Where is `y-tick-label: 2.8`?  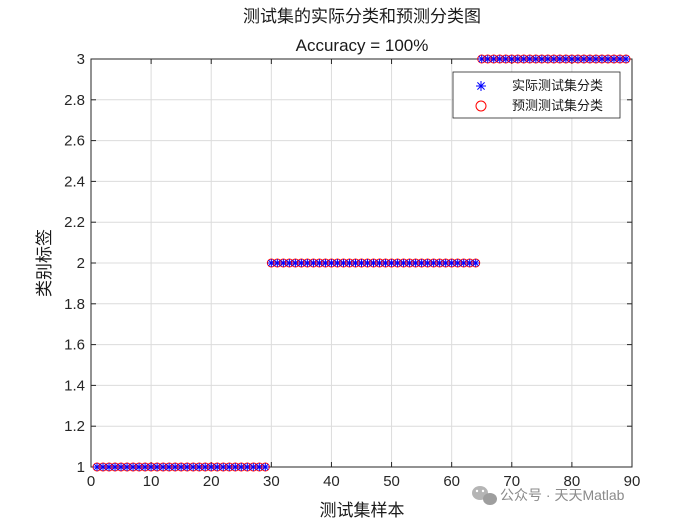 y-tick-label: 2.8 is located at coordinates (74, 100).